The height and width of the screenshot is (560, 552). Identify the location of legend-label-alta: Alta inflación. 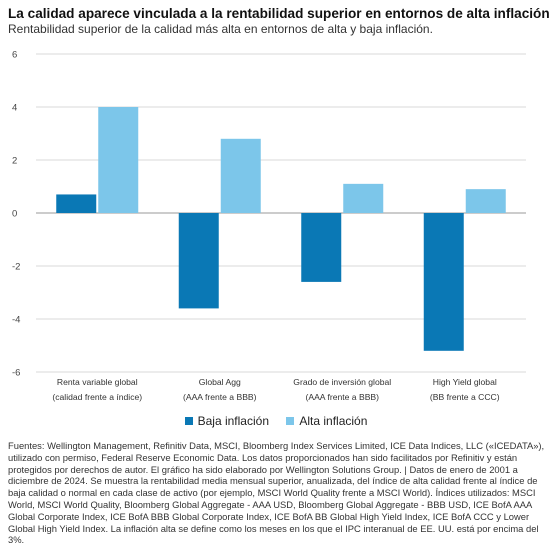
(333, 421).